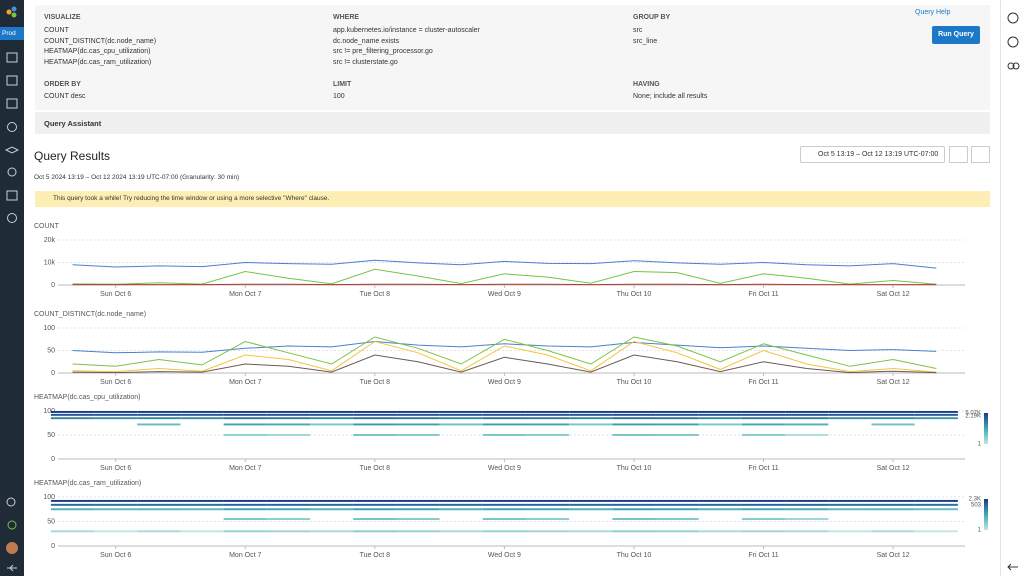 The image size is (1024, 576). Describe the element at coordinates (50, 240) in the screenshot. I see `y-tick-label: 20k` at that location.